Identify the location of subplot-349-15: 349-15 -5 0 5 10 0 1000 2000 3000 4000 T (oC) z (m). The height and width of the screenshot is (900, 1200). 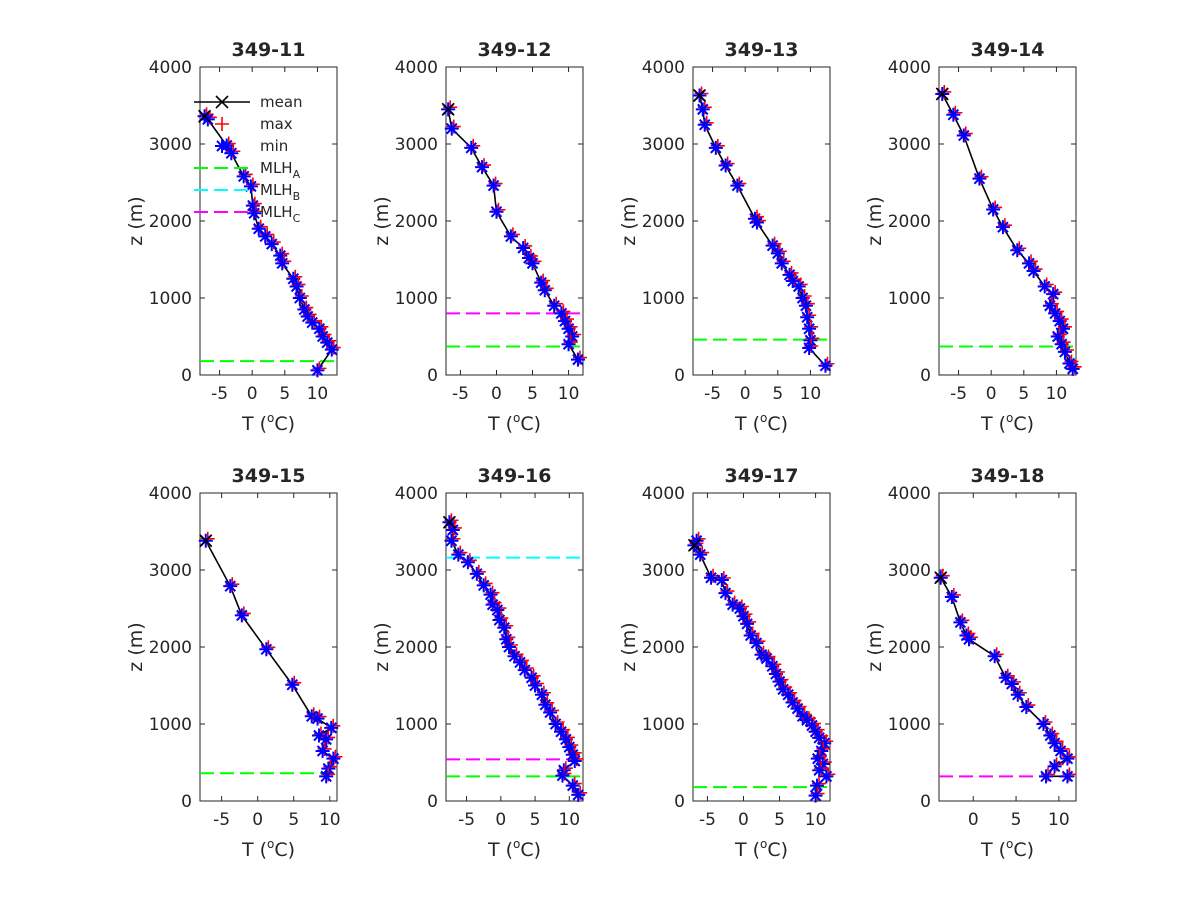
(234, 663).